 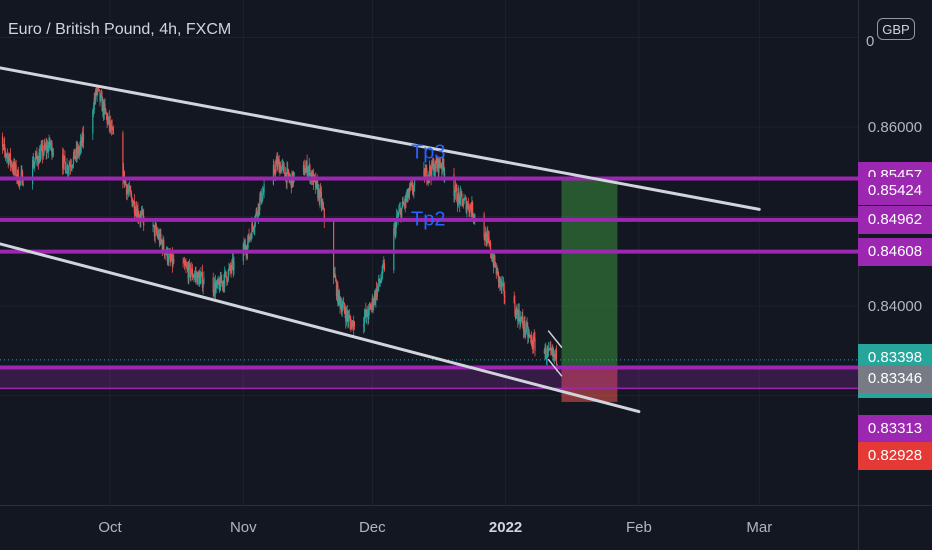 I want to click on currency-badge: GBP, so click(x=896, y=29).